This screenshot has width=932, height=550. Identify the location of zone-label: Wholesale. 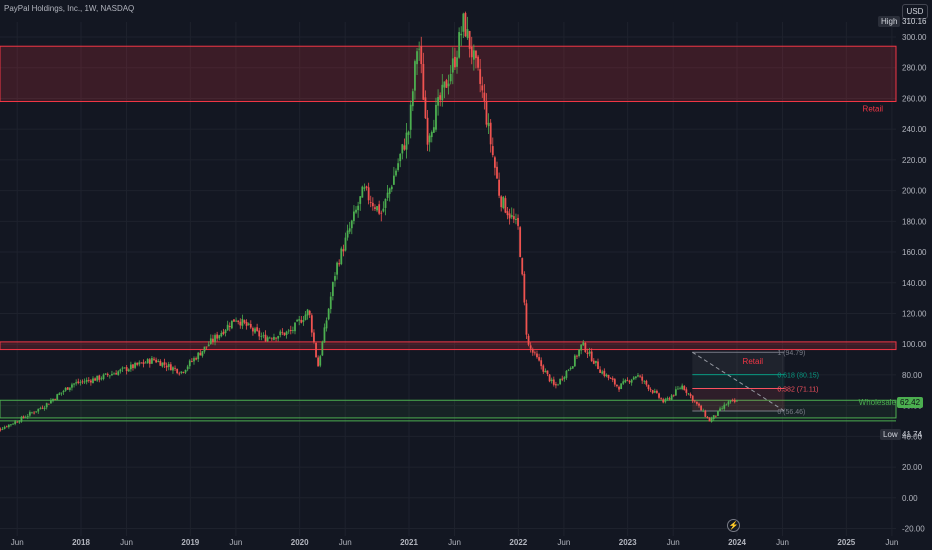
(878, 402).